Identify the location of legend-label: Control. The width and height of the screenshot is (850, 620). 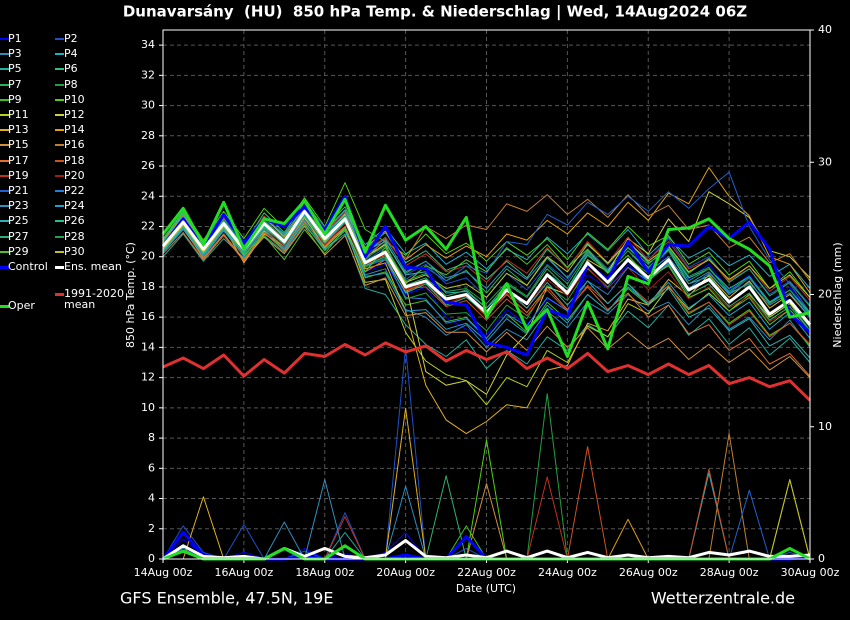
(28, 266).